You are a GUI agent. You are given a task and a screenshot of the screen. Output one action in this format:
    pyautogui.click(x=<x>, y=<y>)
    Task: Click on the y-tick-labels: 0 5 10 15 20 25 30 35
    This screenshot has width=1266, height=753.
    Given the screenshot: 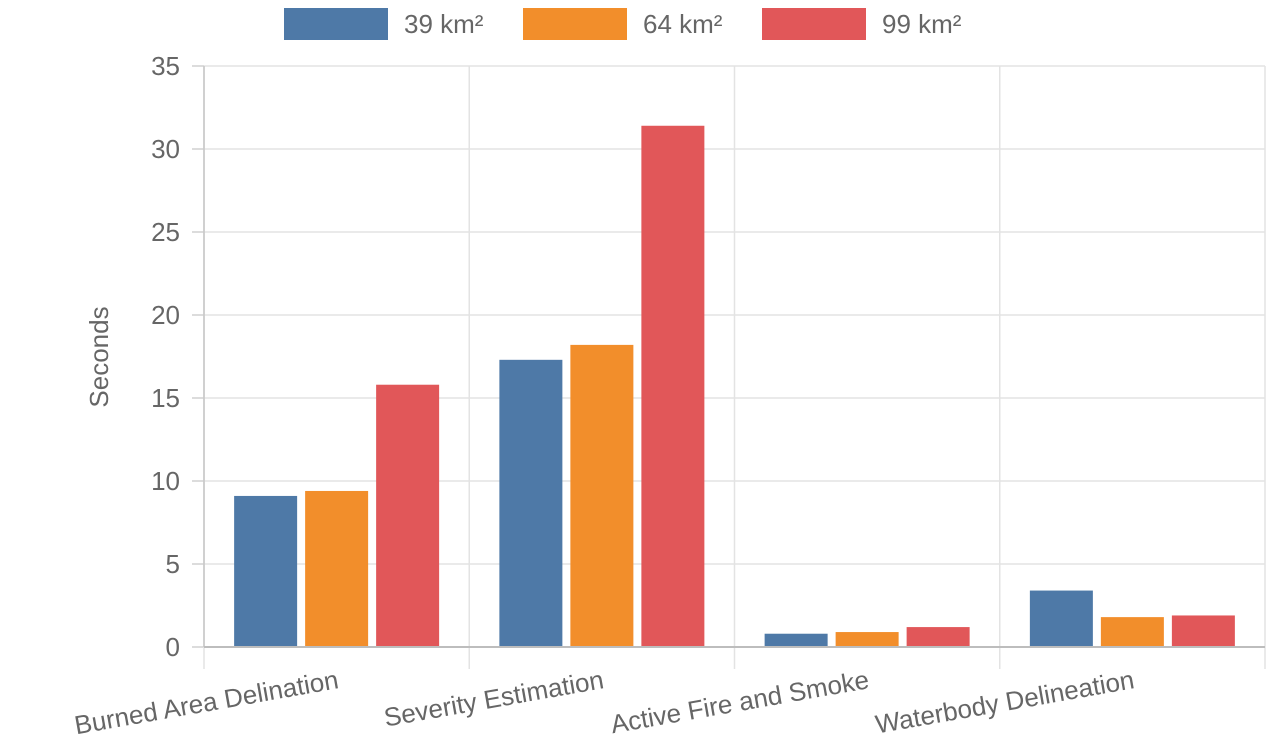 What is the action you would take?
    pyautogui.click(x=165, y=356)
    